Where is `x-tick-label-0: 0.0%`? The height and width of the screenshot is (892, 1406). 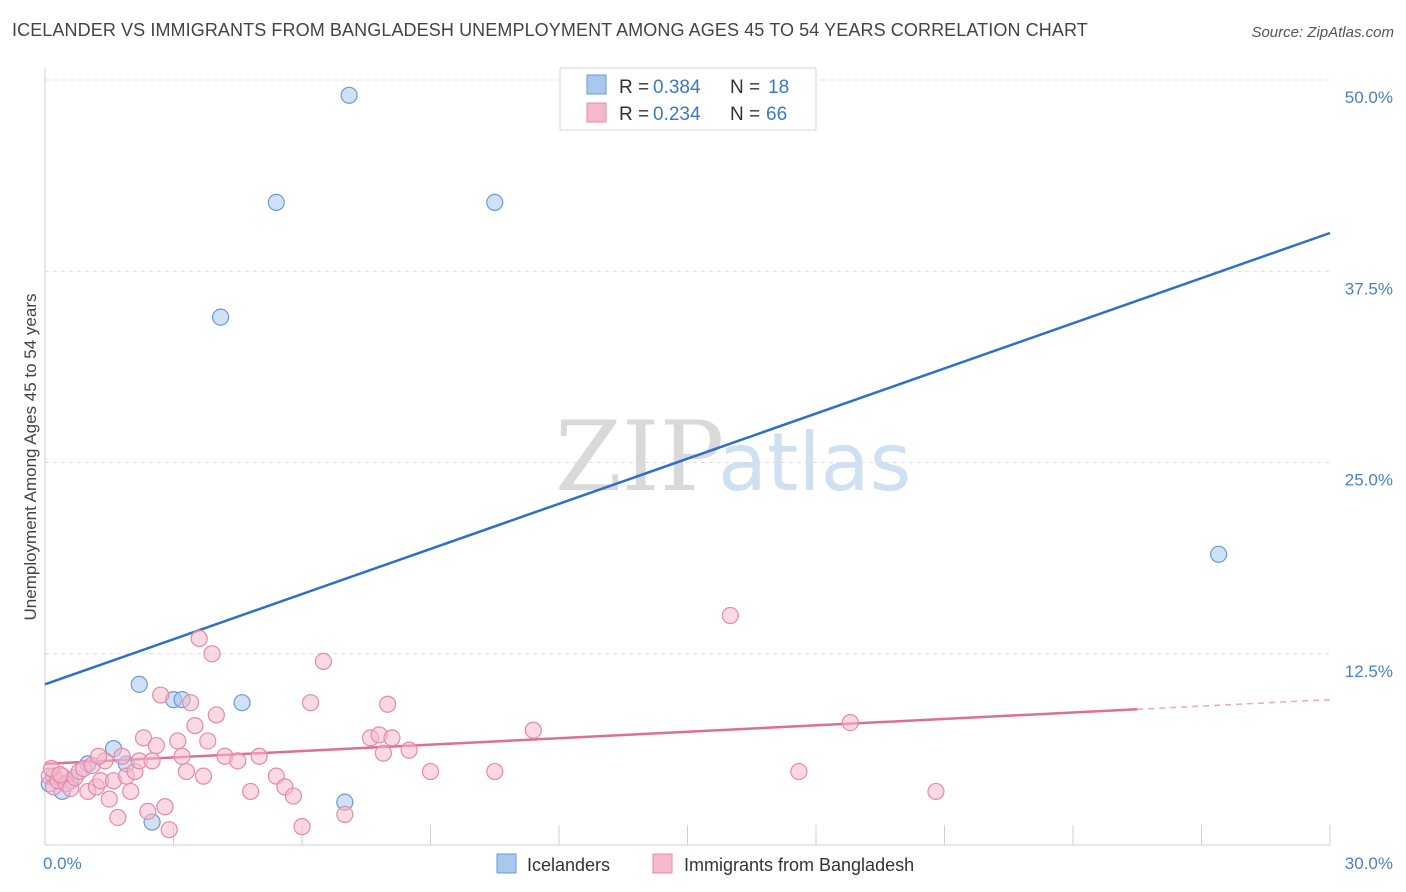
x-tick-label-0: 0.0% is located at coordinates (62, 863).